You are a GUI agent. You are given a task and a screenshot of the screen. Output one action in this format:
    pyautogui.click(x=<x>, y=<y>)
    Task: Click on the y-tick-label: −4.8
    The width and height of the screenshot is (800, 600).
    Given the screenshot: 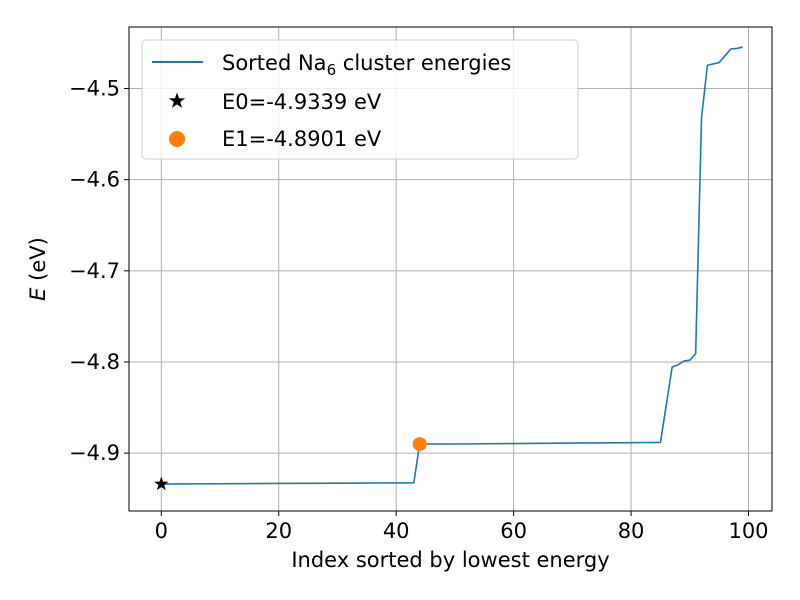 What is the action you would take?
    pyautogui.click(x=94, y=362)
    